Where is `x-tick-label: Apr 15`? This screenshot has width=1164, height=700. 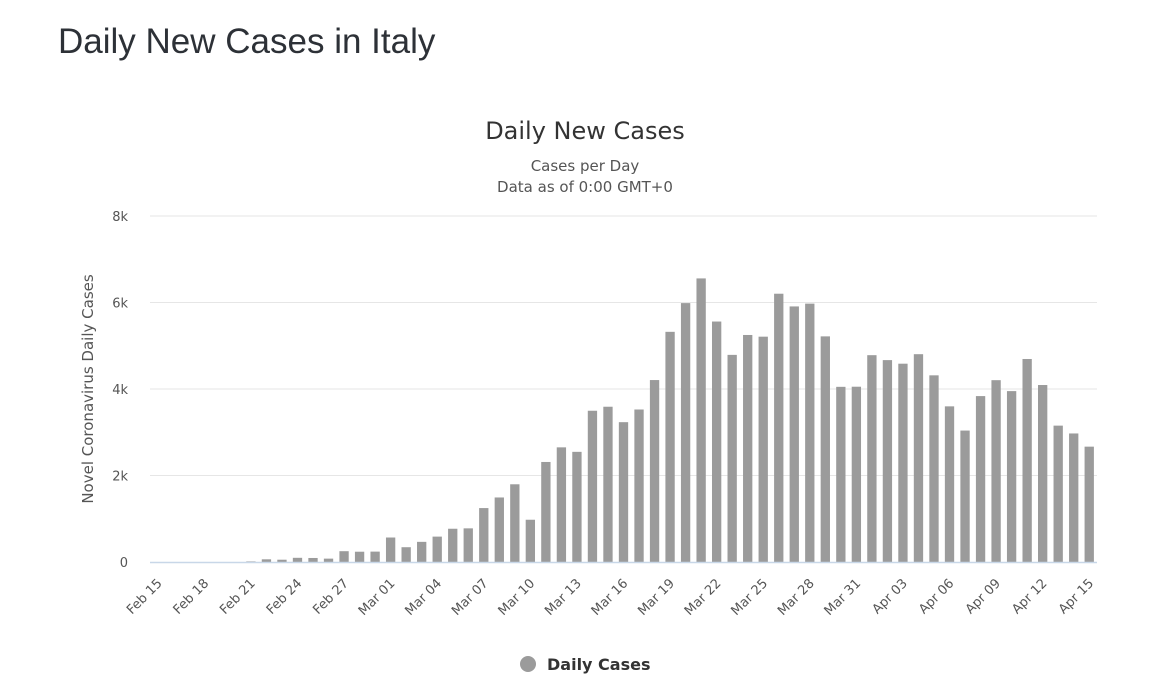
x-tick-label: Apr 15 is located at coordinates (1076, 596).